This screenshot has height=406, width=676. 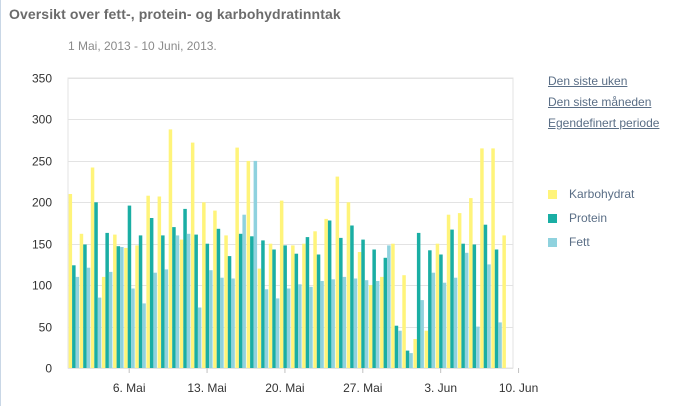 I want to click on x-tick-label: 3. Jun, so click(x=440, y=388).